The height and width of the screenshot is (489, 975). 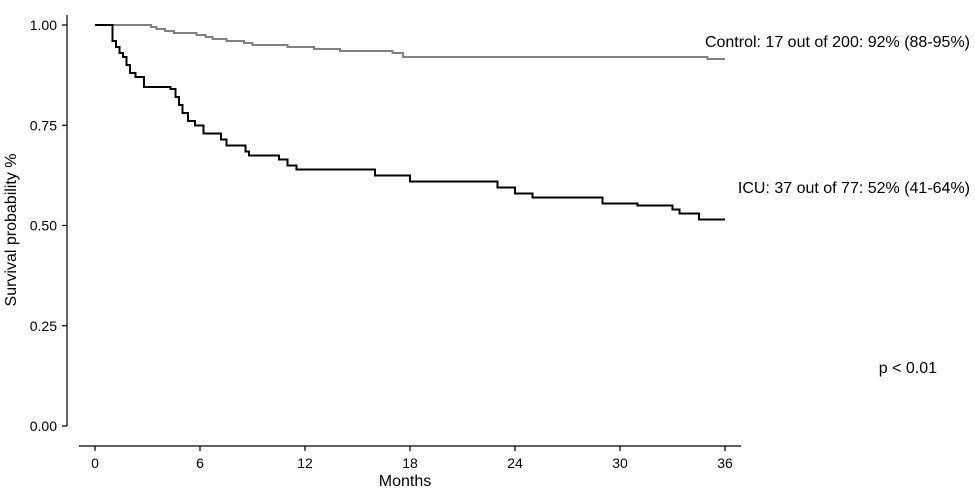 I want to click on y-tick-label: 0.25, so click(x=43, y=326).